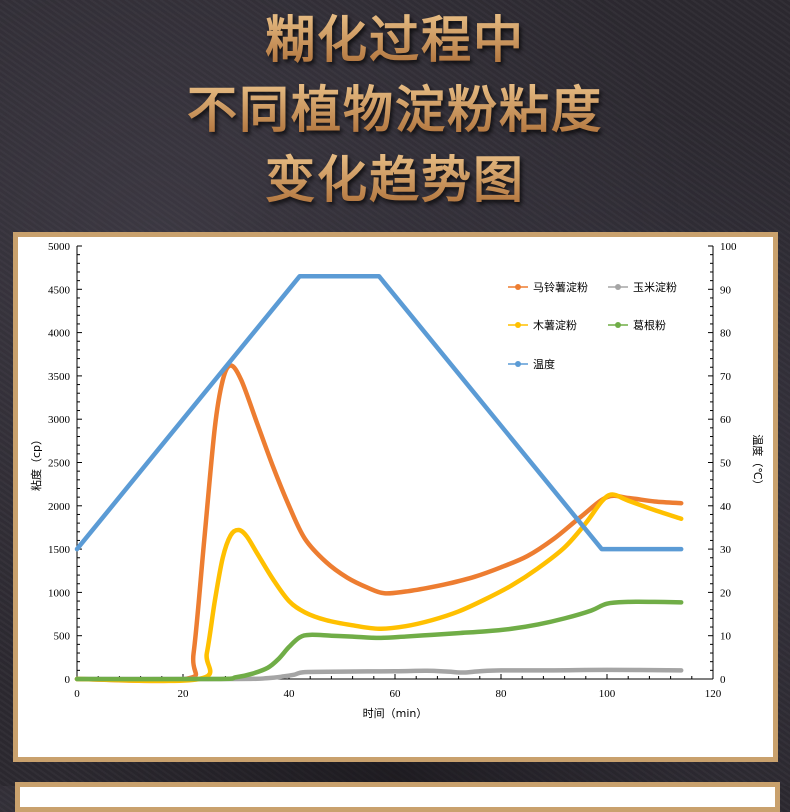 Image resolution: width=790 pixels, height=812 pixels. Describe the element at coordinates (36, 462) in the screenshot. I see `y-axis-label-left: 粘度（cp）` at that location.